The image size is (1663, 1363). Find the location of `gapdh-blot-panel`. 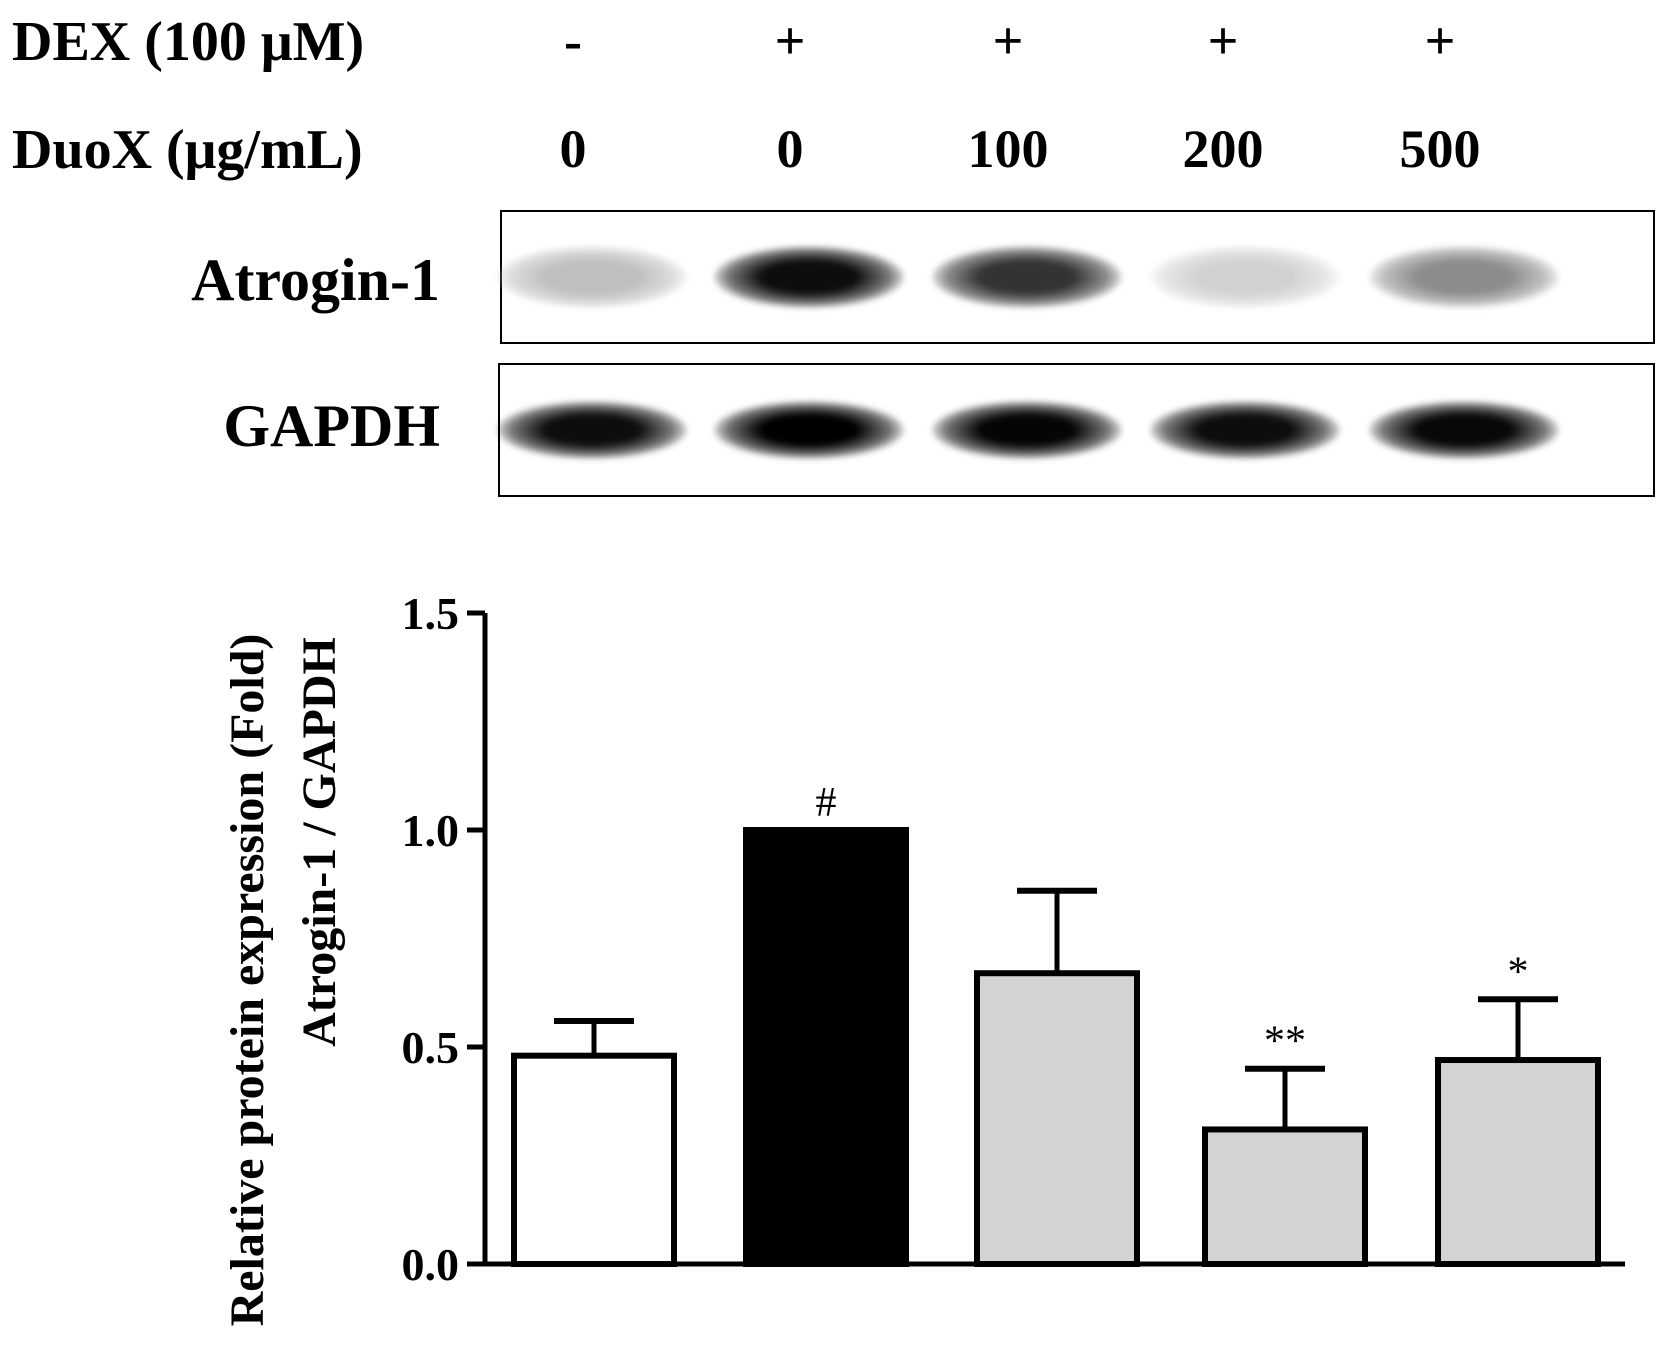

gapdh-blot-panel is located at coordinates (1076, 430).